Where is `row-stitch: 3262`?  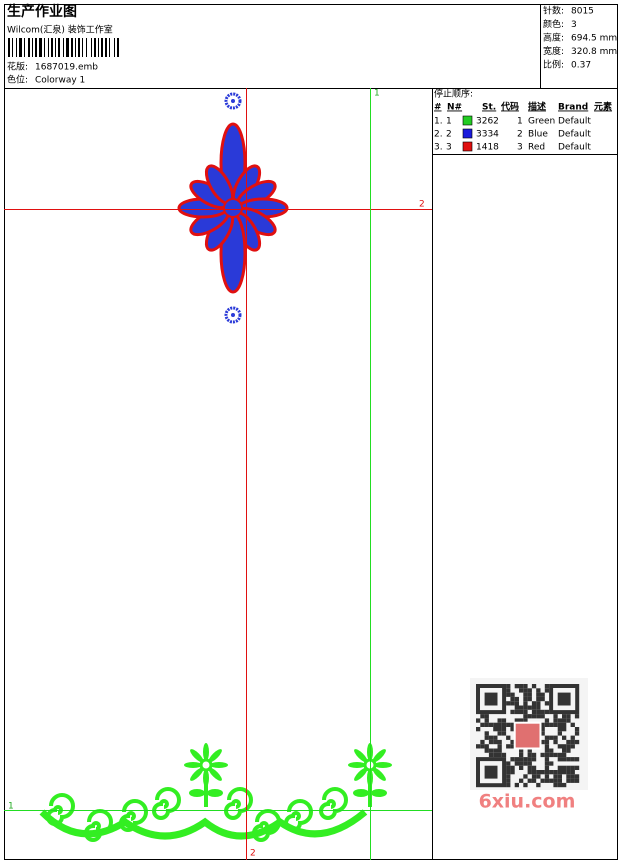 row-stitch: 3262 is located at coordinates (487, 122).